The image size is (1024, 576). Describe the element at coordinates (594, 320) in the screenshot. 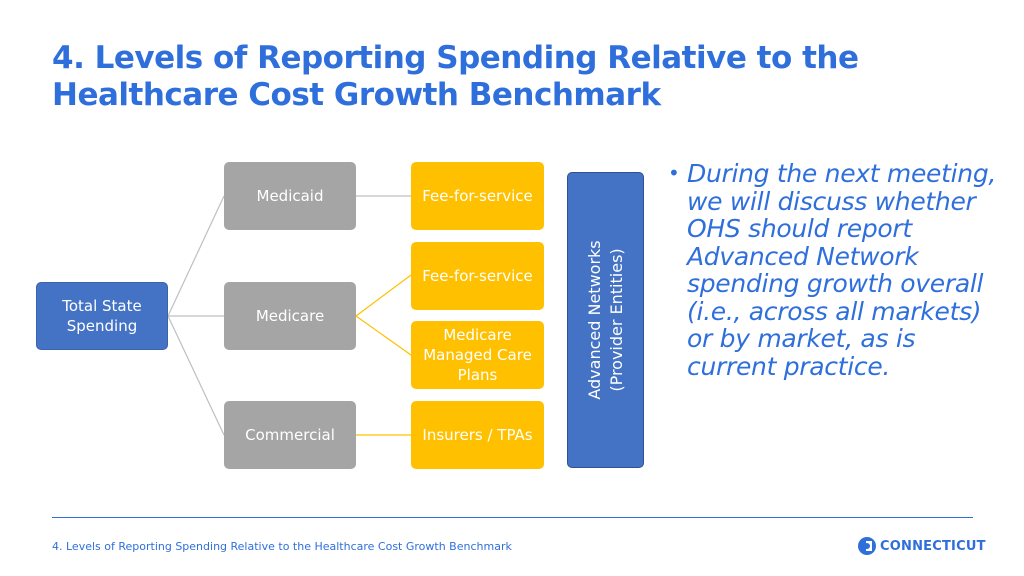

I see `advanced-networks-line-1: Advanced Networks` at that location.